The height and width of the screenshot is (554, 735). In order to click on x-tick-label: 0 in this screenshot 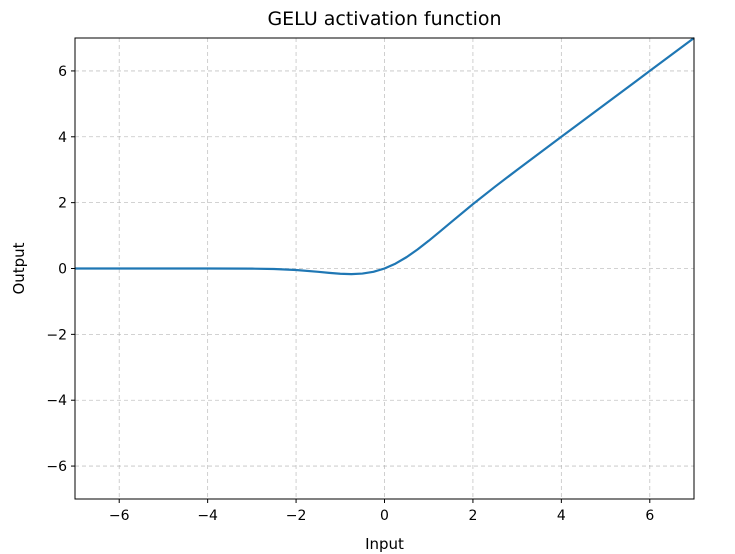, I will do `click(384, 516)`.